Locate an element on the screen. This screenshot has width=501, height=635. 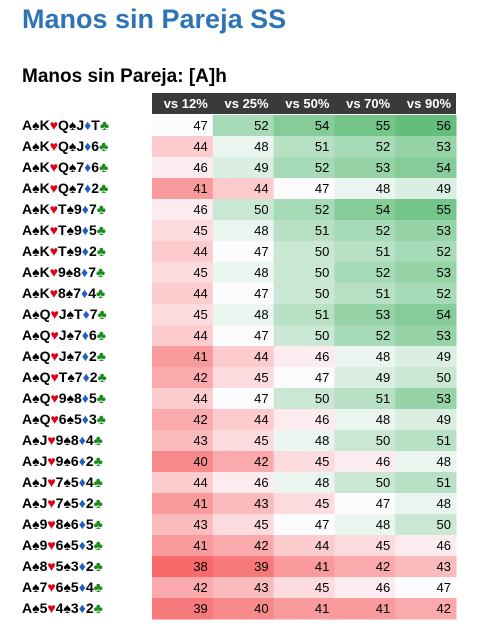
cell-value: 39 is located at coordinates (200, 608).